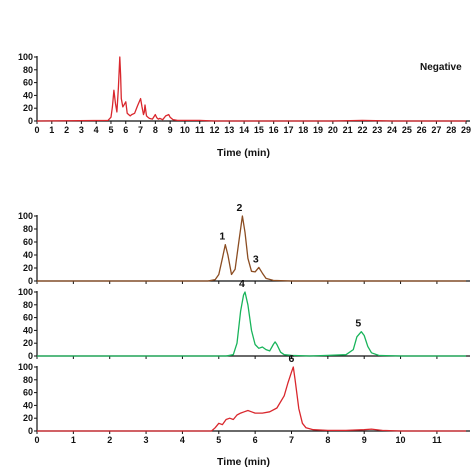 This screenshot has height=474, width=474. What do you see at coordinates (288, 130) in the screenshot?
I see `x-tick-label: 17` at bounding box center [288, 130].